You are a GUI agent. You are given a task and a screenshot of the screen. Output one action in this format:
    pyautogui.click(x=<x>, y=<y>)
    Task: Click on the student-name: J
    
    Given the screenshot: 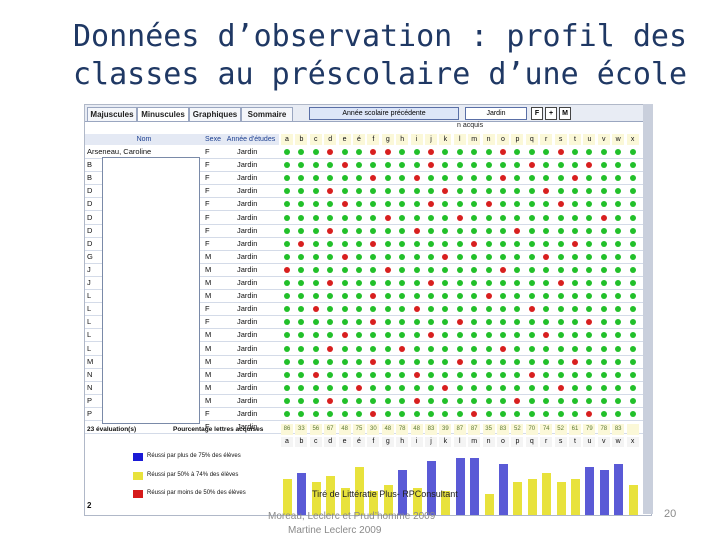 What is the action you would take?
    pyautogui.click(x=89, y=282)
    